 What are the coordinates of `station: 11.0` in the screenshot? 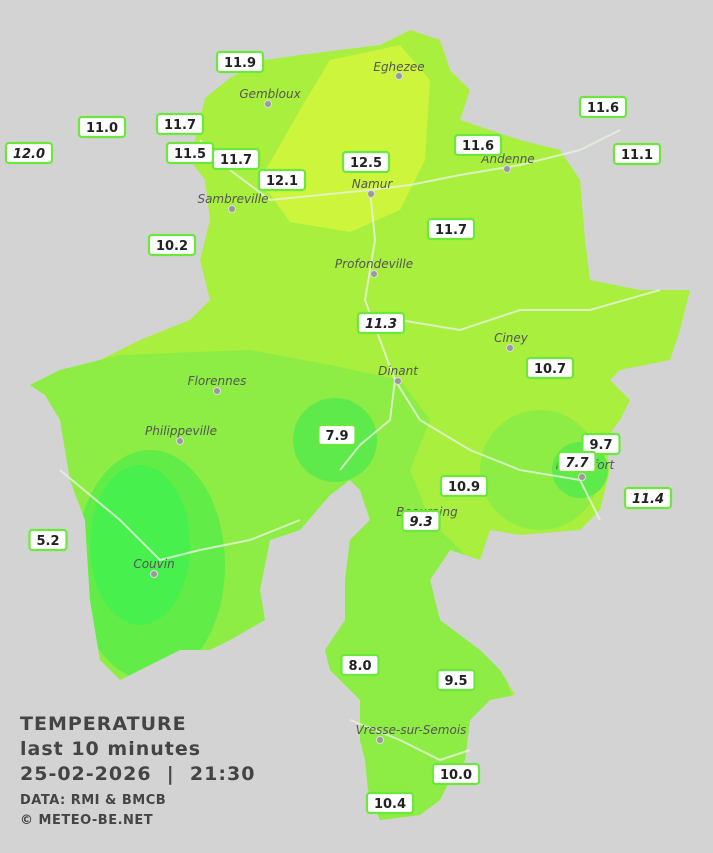 It's located at (102, 127).